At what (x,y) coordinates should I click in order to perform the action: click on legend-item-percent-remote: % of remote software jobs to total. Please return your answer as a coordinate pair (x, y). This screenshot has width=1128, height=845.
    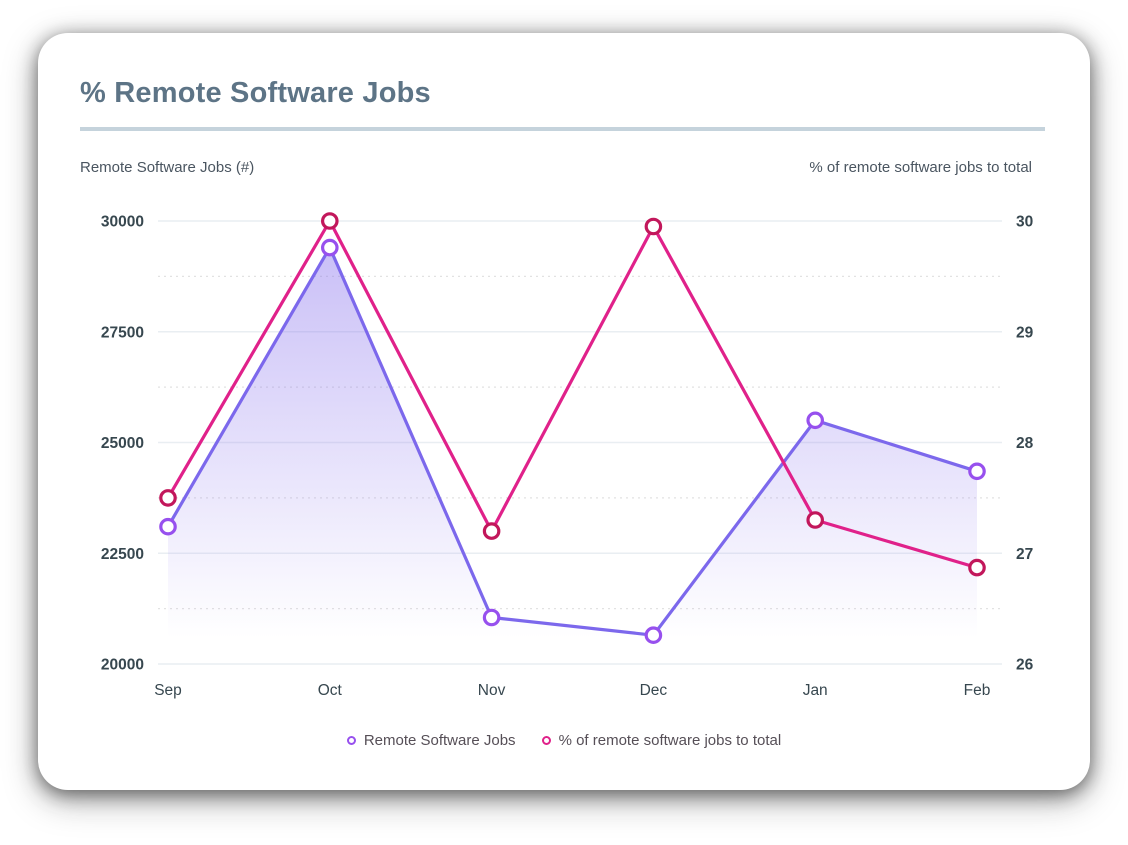
    Looking at the image, I should click on (661, 740).